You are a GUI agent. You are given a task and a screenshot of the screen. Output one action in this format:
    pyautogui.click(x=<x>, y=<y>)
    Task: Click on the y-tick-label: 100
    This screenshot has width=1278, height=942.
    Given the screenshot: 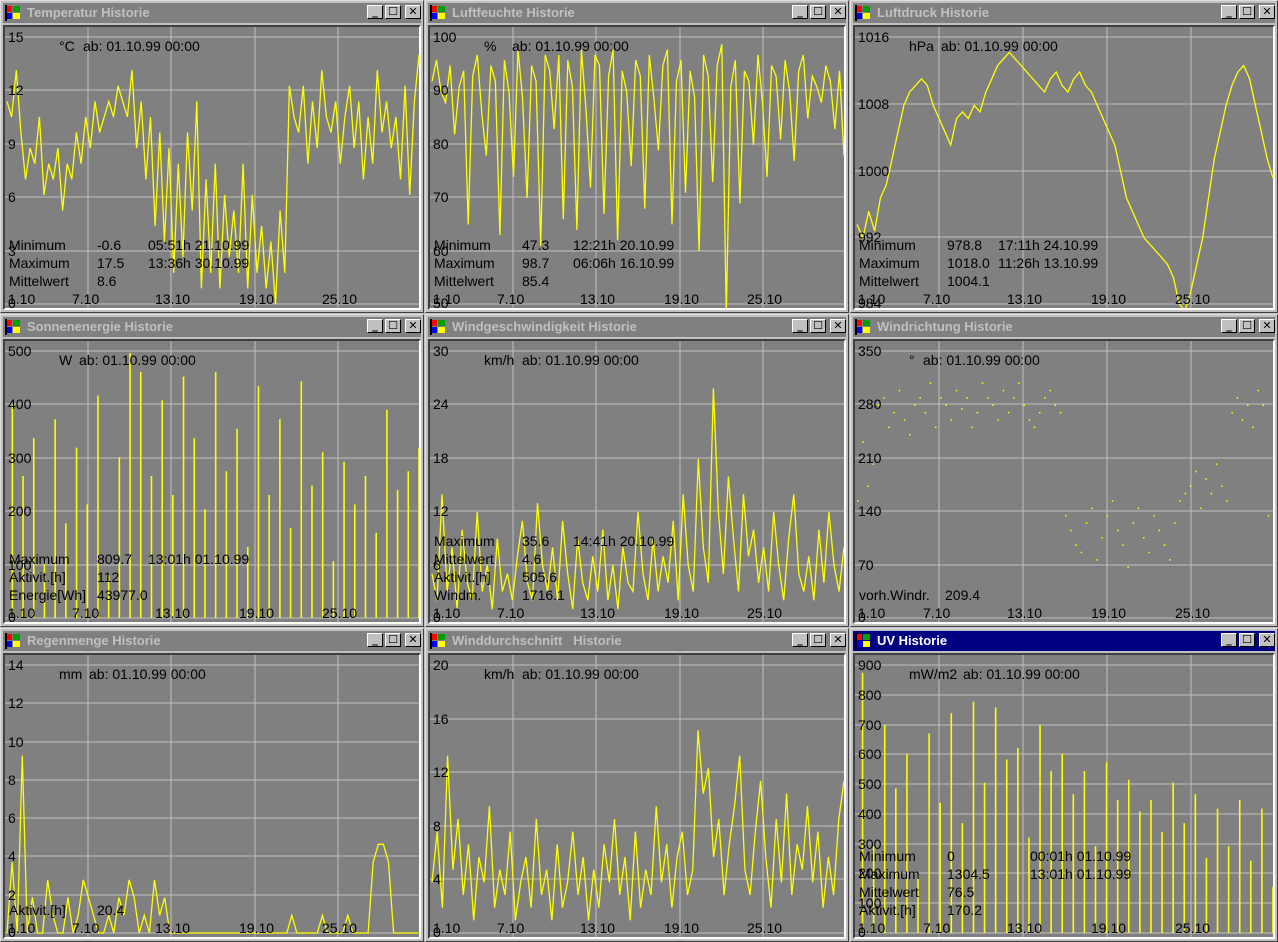 What is the action you would take?
    pyautogui.click(x=20, y=565)
    